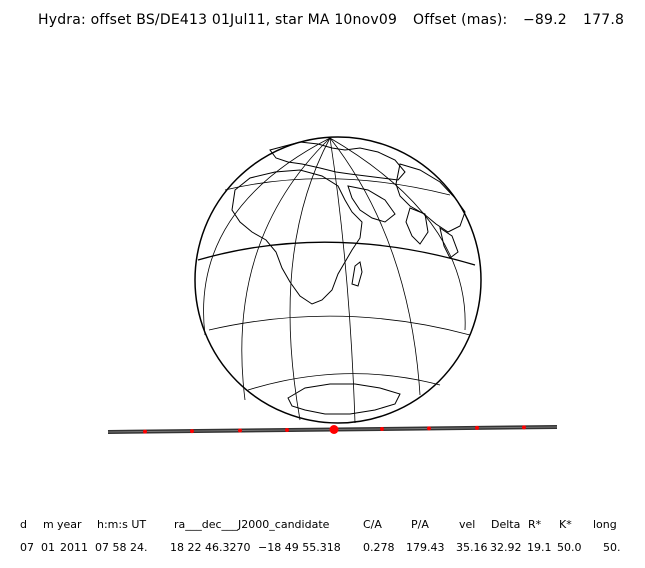  Describe the element at coordinates (121, 547) in the screenshot. I see `cell-hms: 07 58 24.` at that location.